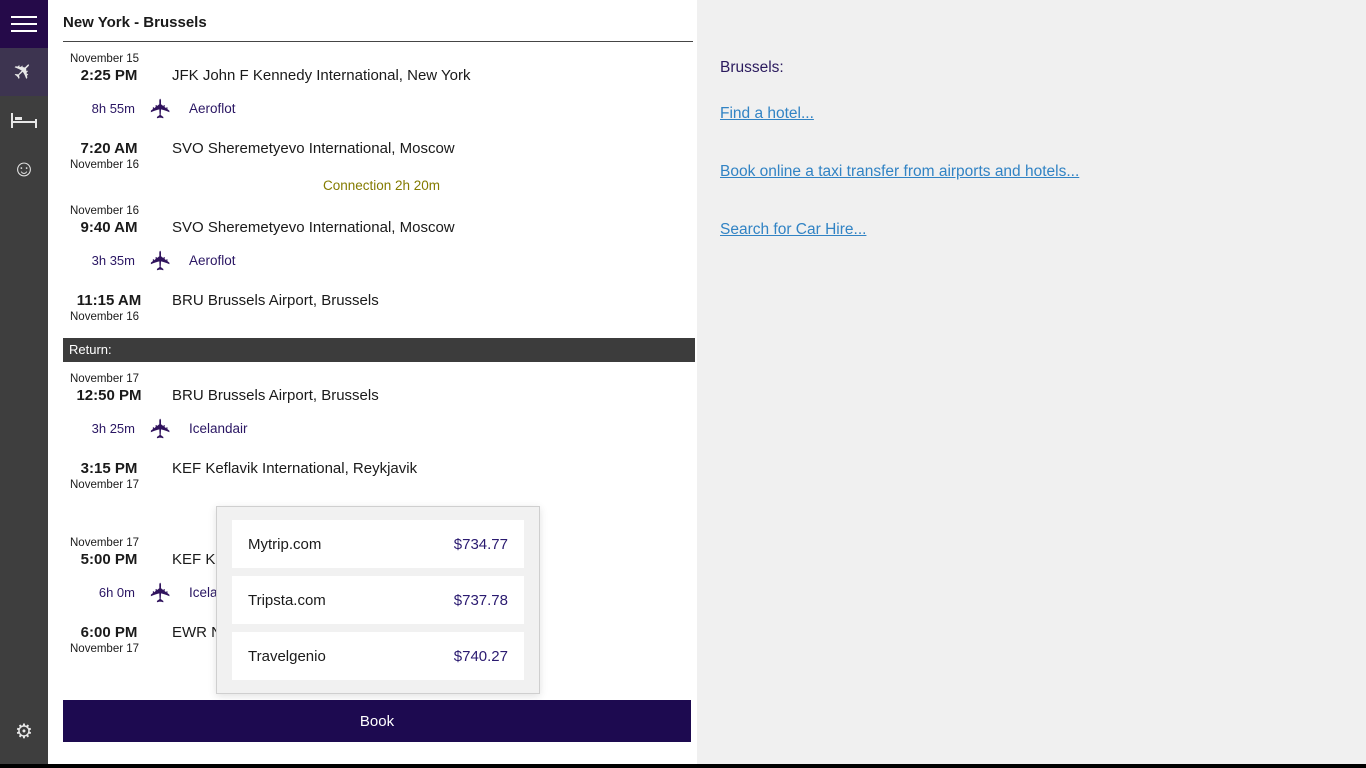 Image resolution: width=1366 pixels, height=768 pixels. Describe the element at coordinates (275, 300) in the screenshot. I see `arrive-airport: BRU Brussels Airport, Brussels` at that location.